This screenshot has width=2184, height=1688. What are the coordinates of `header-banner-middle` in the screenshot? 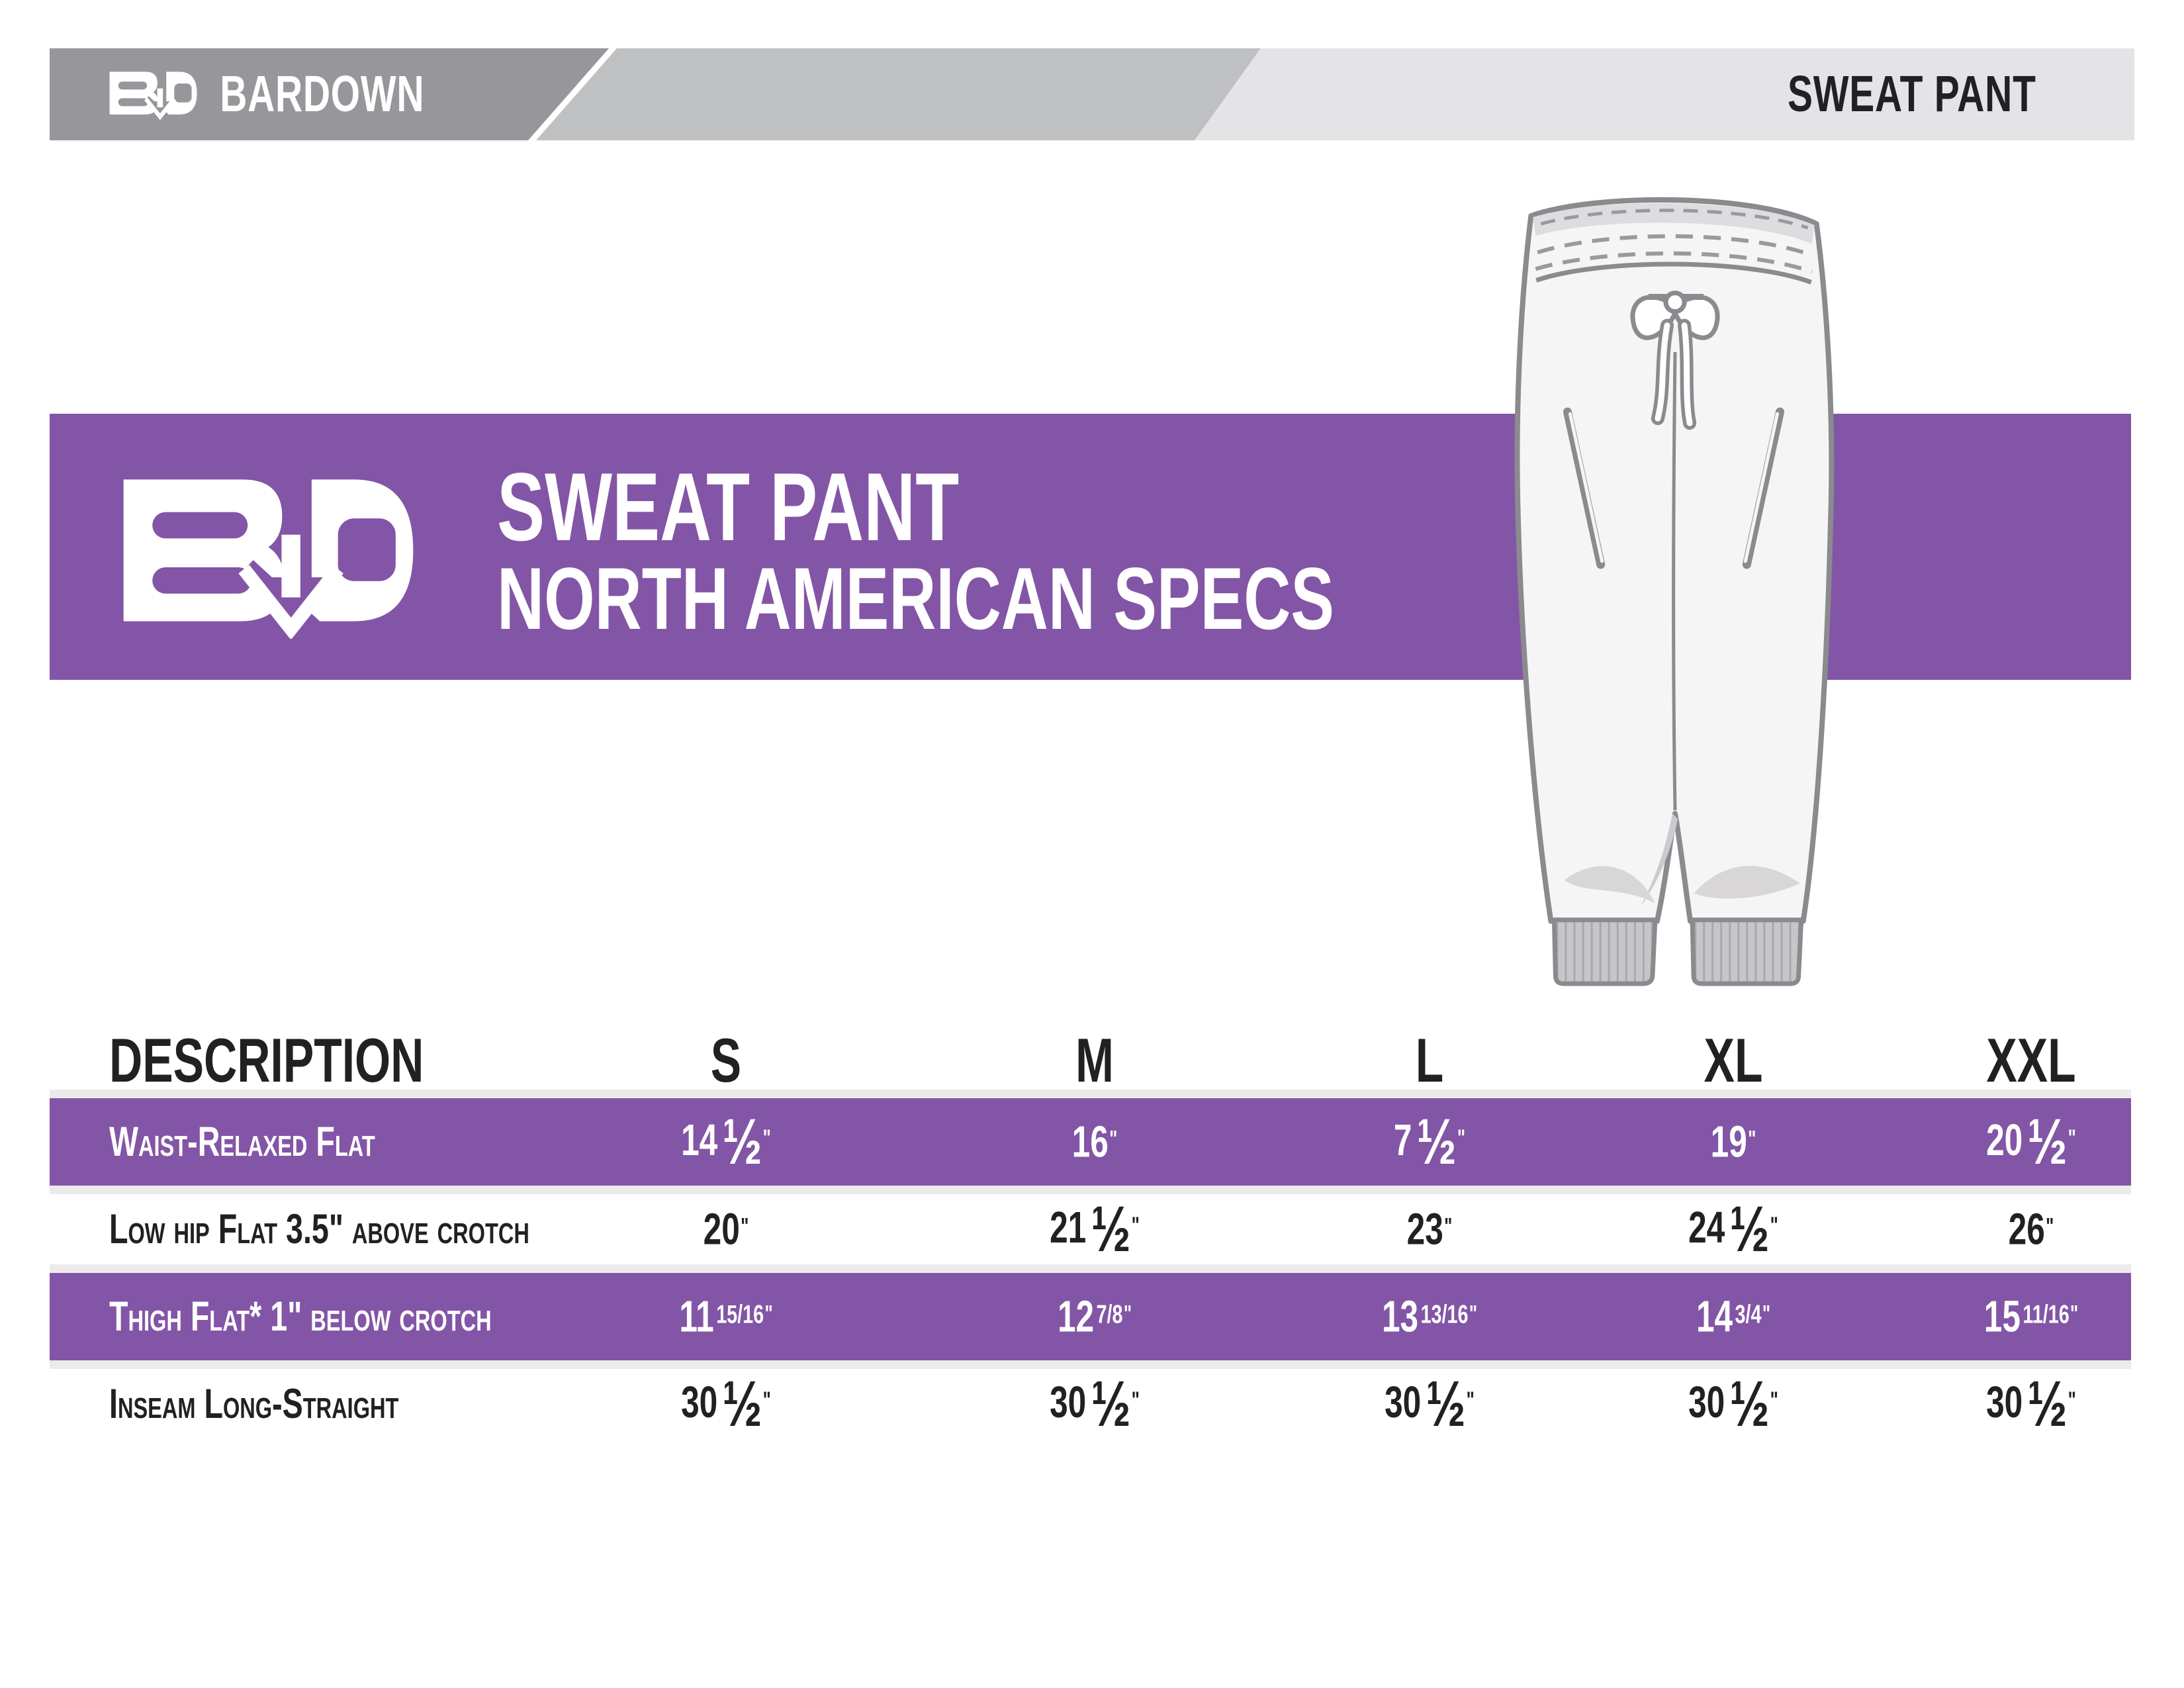 It's located at (899, 94).